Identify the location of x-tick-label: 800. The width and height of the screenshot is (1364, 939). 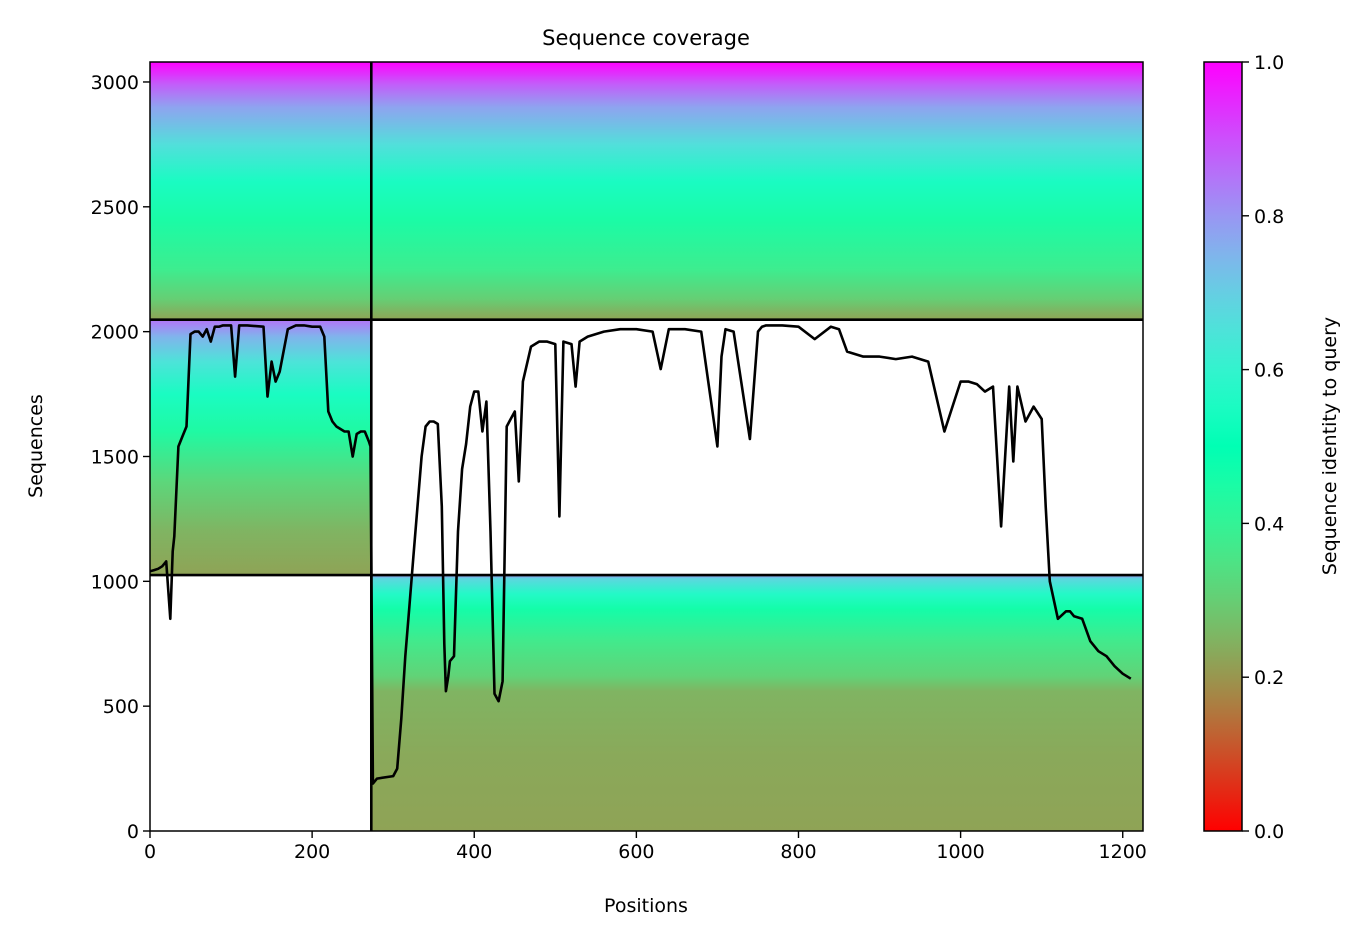
(798, 852).